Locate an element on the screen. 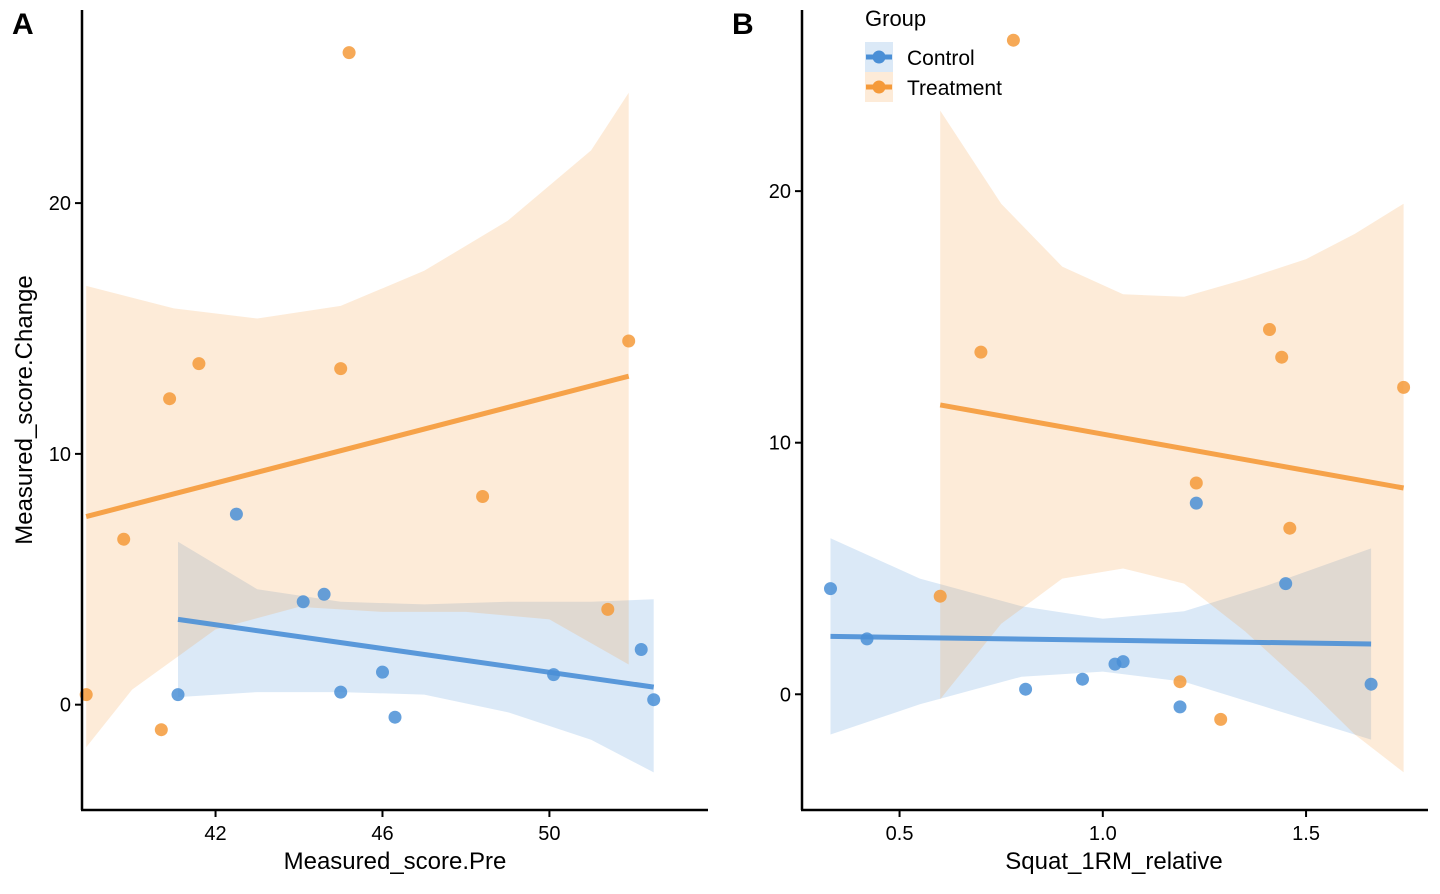 The image size is (1440, 894). legend-key-dot-control is located at coordinates (879, 57).